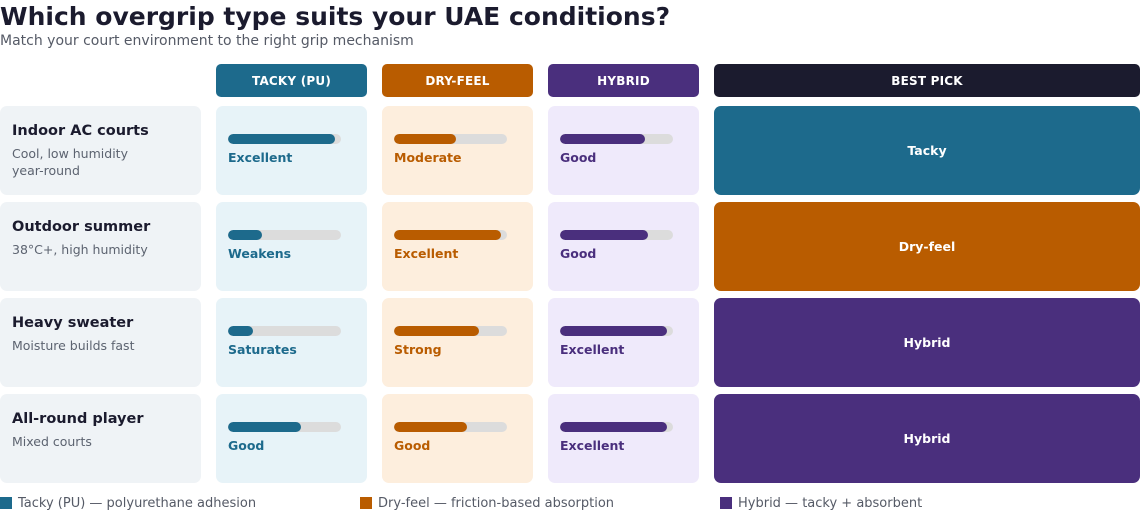  What do you see at coordinates (80, 249) in the screenshot?
I see `row-description: 38°C+, high humidity` at bounding box center [80, 249].